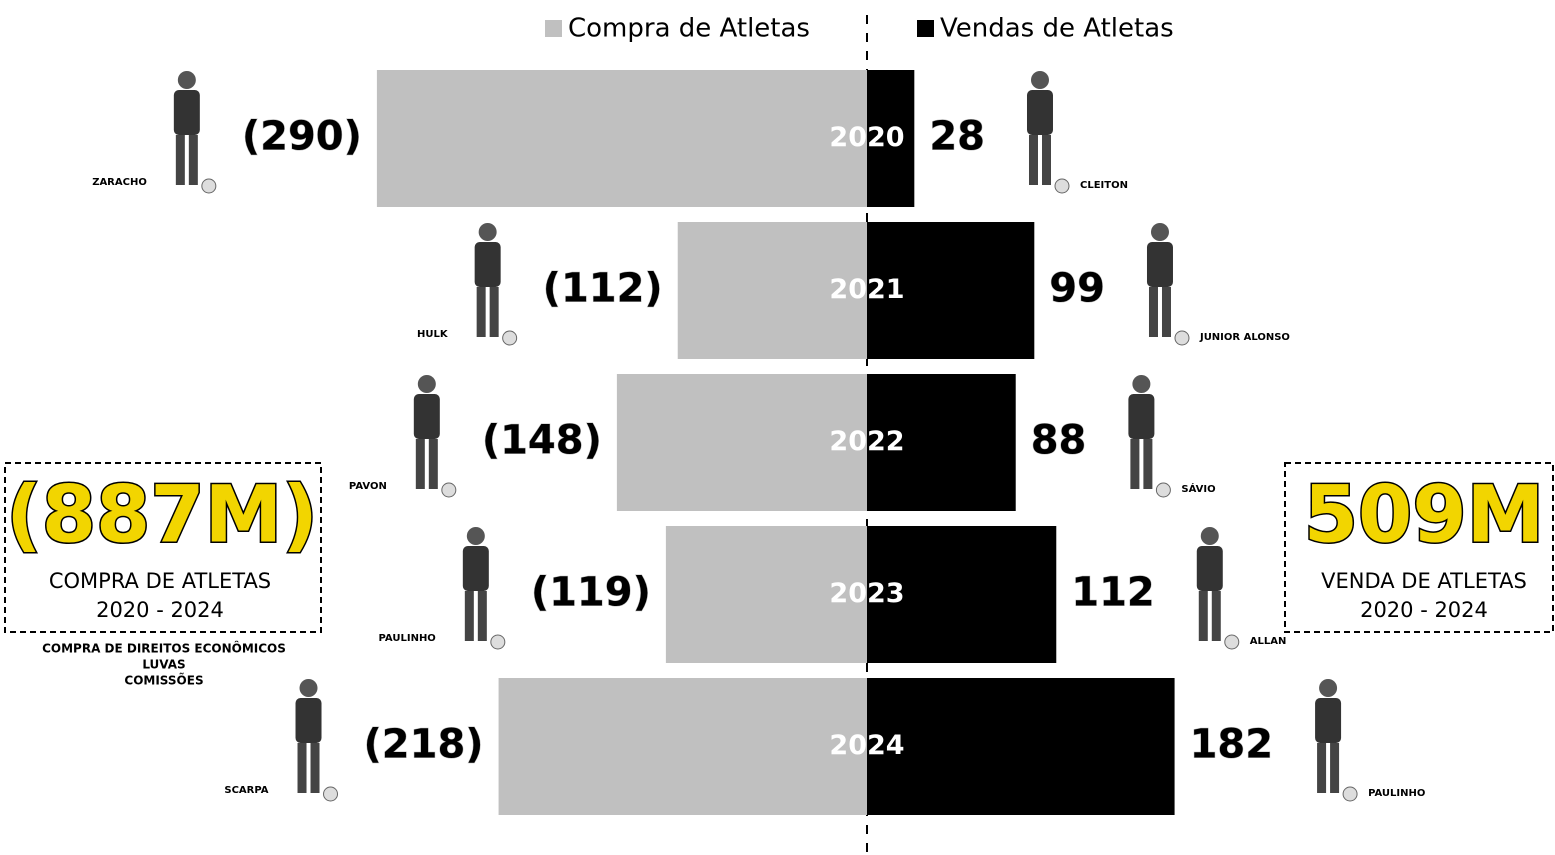 Image resolution: width=1555 pixels, height=855 pixels. I want to click on year-label: 2024, so click(866, 745).